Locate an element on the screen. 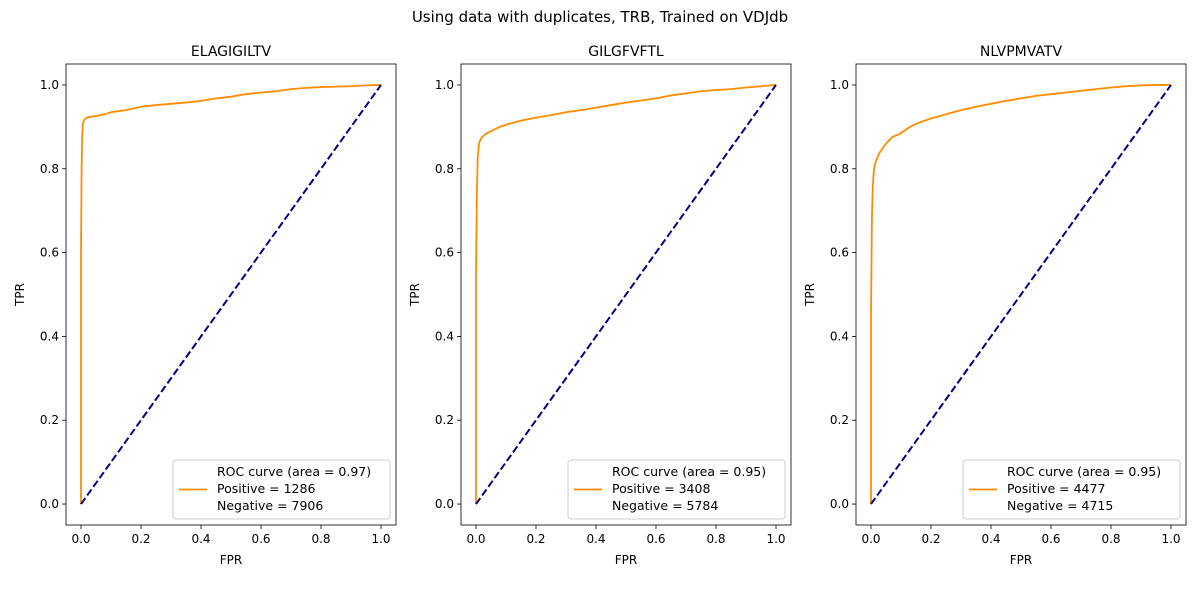  legend-entry-text: Positive = 3408 is located at coordinates (661, 488).